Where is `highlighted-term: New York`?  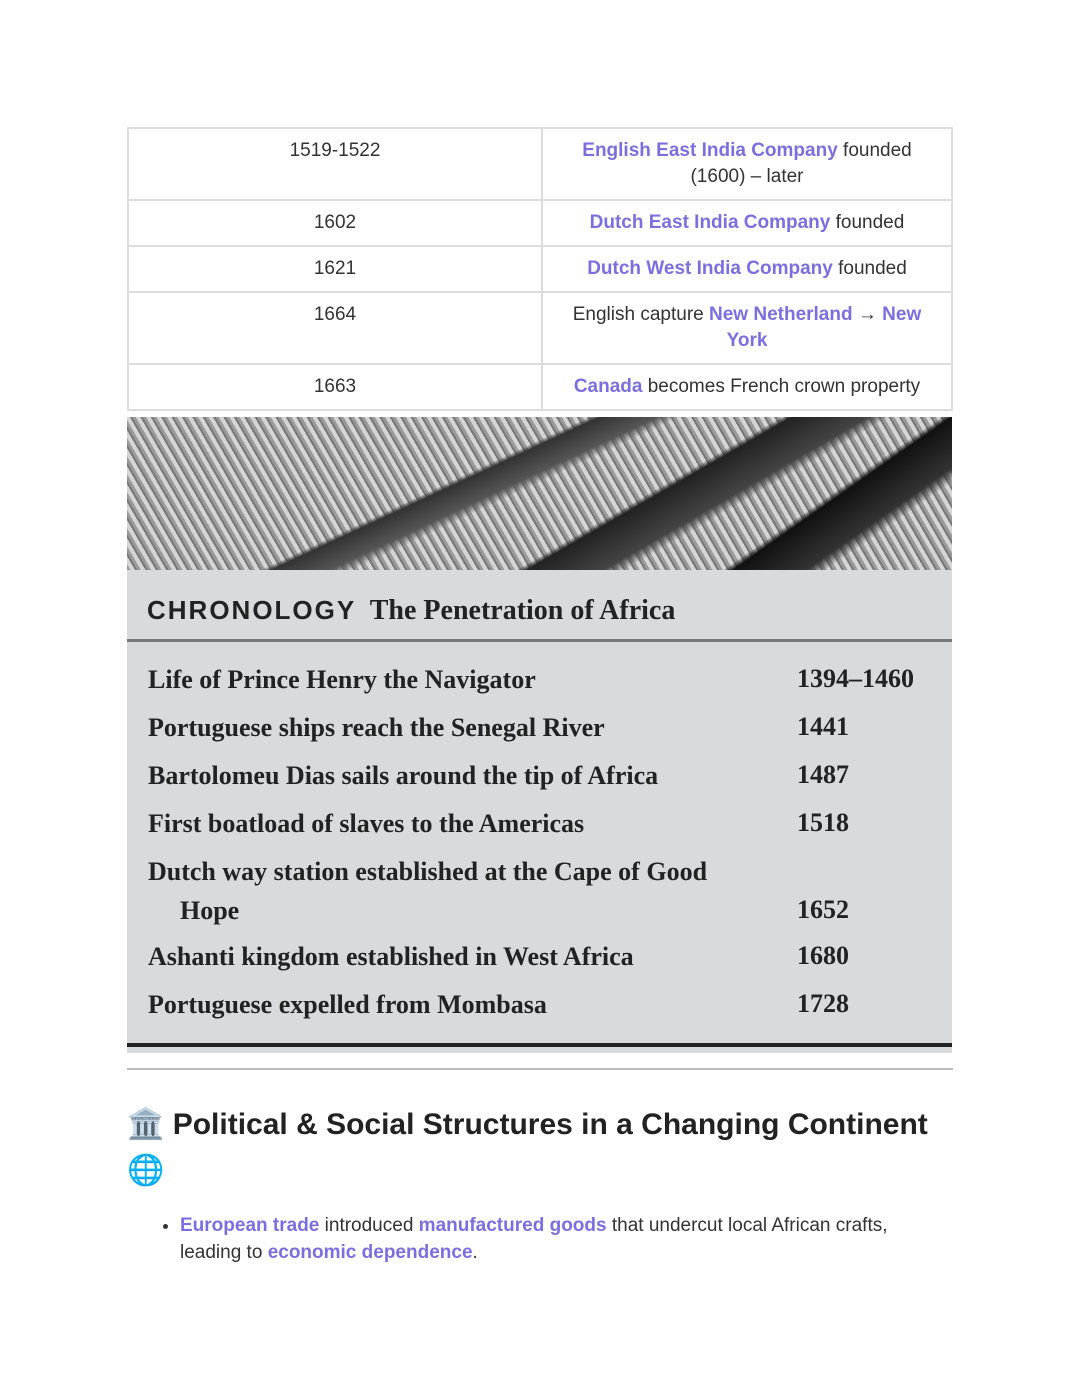
highlighted-term: New York is located at coordinates (824, 327).